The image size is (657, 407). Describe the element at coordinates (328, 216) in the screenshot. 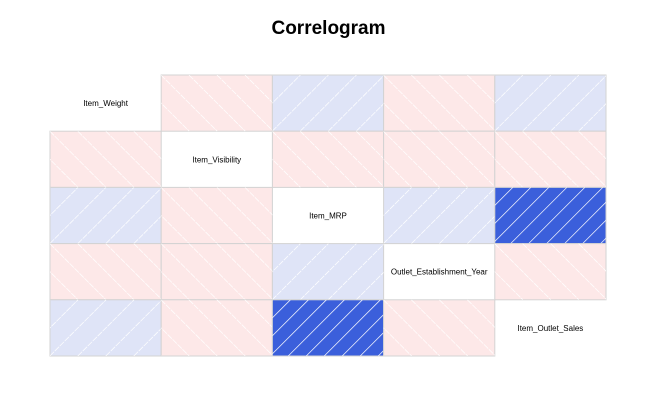

I see `variable-label: Item_MRP` at that location.